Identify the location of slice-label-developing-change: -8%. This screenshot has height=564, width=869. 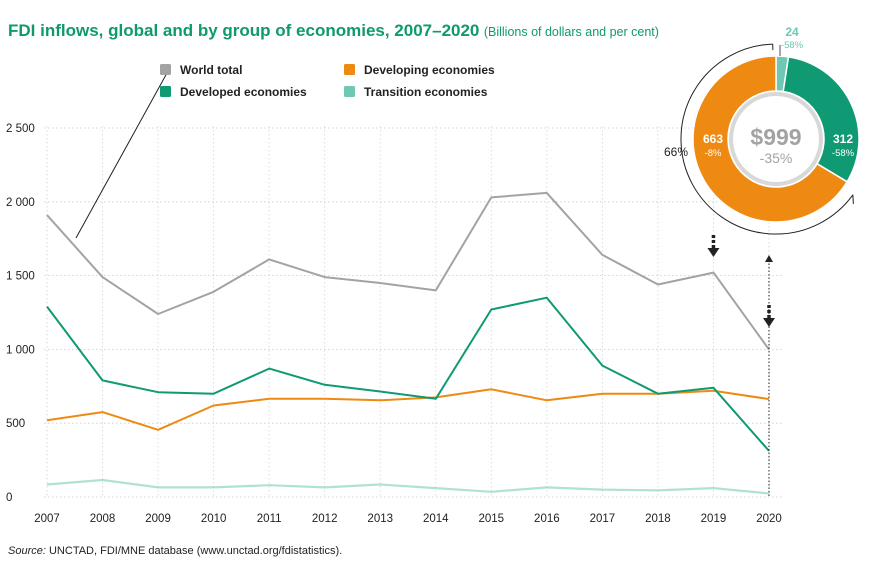
(713, 153).